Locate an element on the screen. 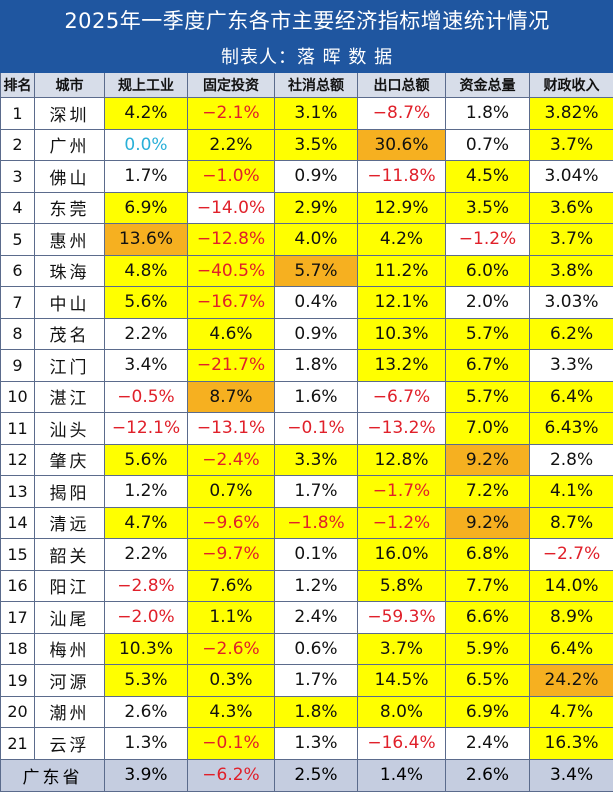 Image resolution: width=613 pixels, height=792 pixels. value-cell: 8.7% is located at coordinates (571, 523).